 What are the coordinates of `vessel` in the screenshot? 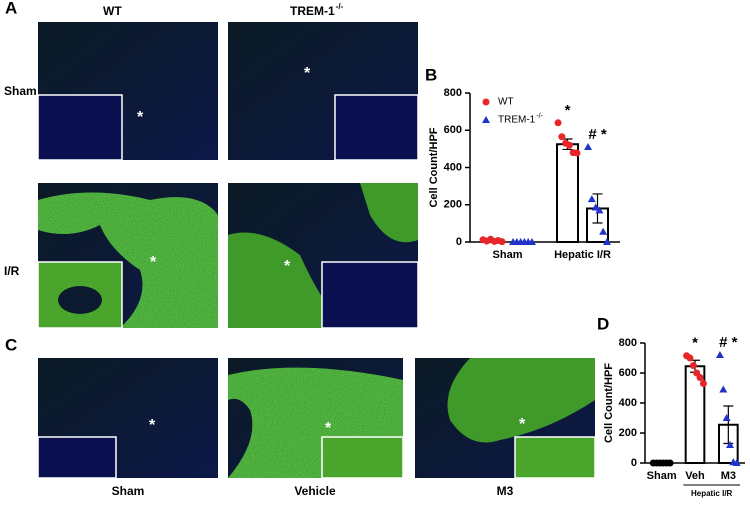 It's located at (80, 300).